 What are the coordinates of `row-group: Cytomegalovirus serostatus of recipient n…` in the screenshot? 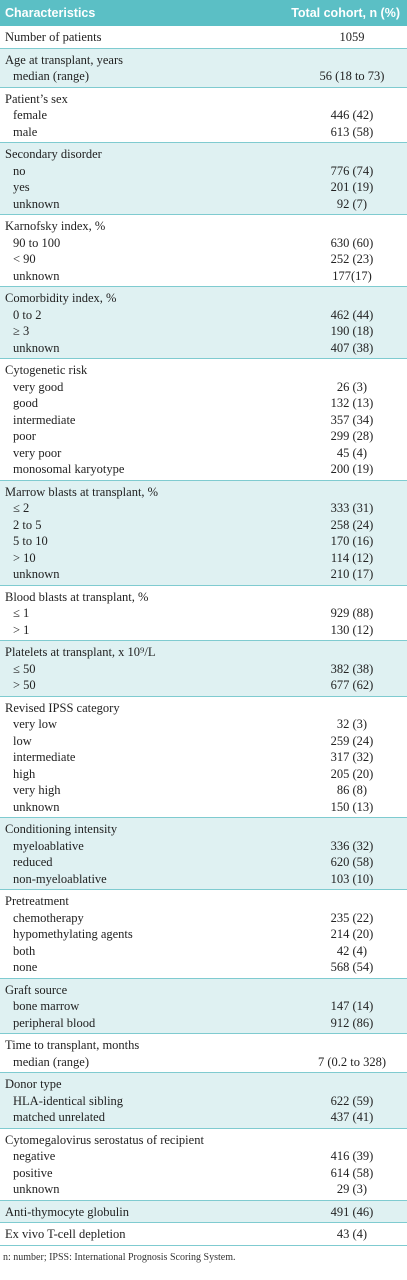 It's located at (203, 1165).